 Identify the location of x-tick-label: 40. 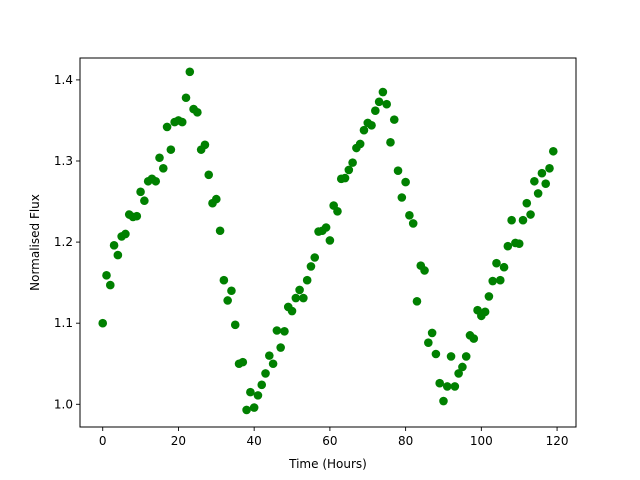
(254, 441).